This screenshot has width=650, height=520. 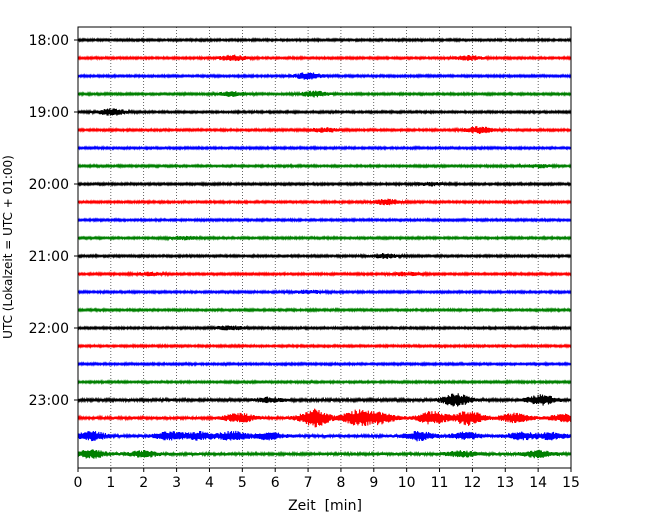 What do you see at coordinates (49, 185) in the screenshot?
I see `y-tick-label: 20:00` at bounding box center [49, 185].